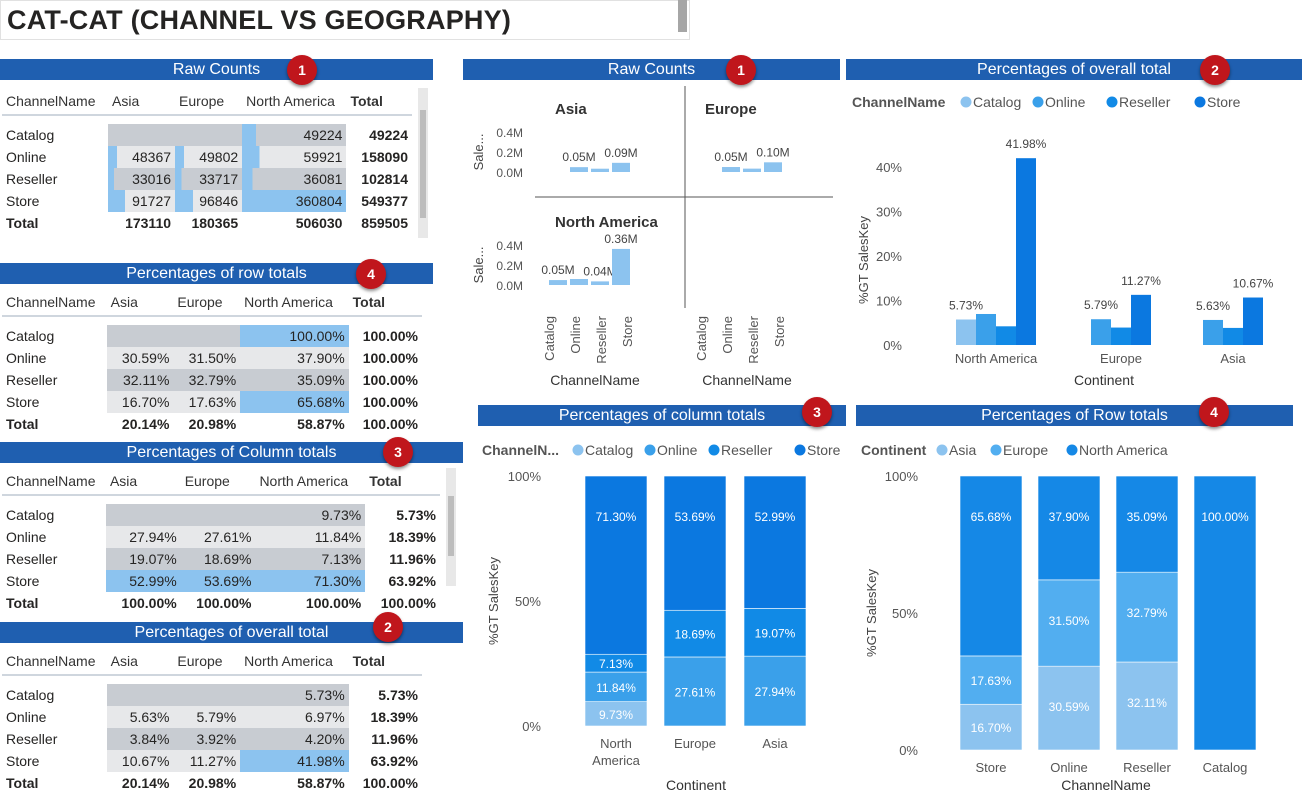 The width and height of the screenshot is (1304, 800). Describe the element at coordinates (212, 761) in the screenshot. I see `table-row: Store 10.67% 11.27% 41.98% 63.92%` at that location.